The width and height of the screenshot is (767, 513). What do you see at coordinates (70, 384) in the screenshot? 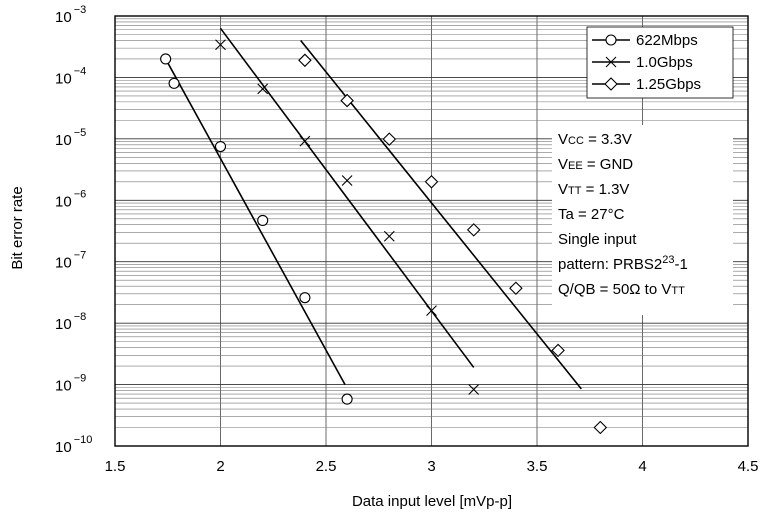
I see `y-tick-label: 10 −9` at bounding box center [70, 384].